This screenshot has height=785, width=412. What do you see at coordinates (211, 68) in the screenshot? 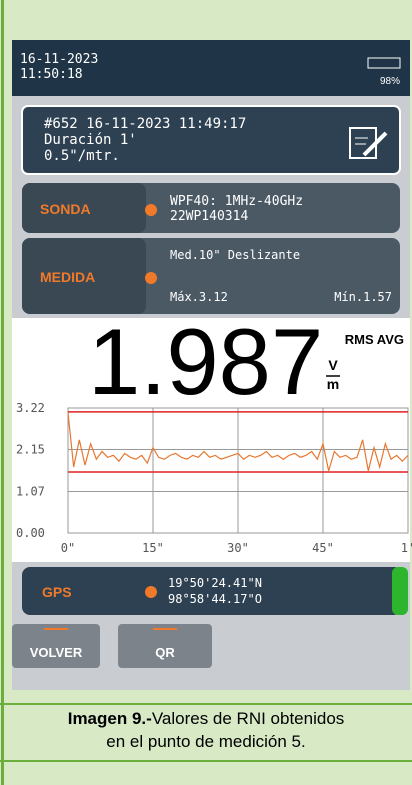
I see `status-bar` at bounding box center [211, 68].